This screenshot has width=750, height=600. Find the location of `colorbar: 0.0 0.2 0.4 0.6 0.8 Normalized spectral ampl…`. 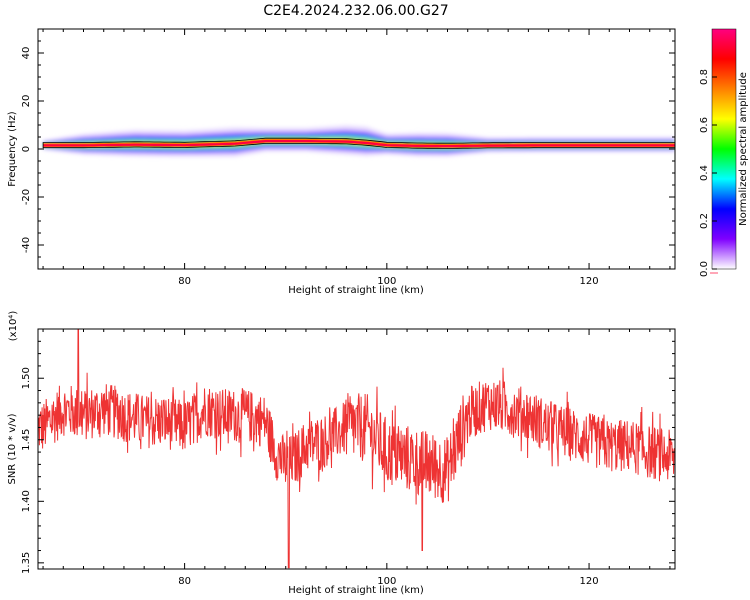

colorbar: 0.0 0.2 0.4 0.6 0.8 Normalized spectral ampl… is located at coordinates (724, 152).